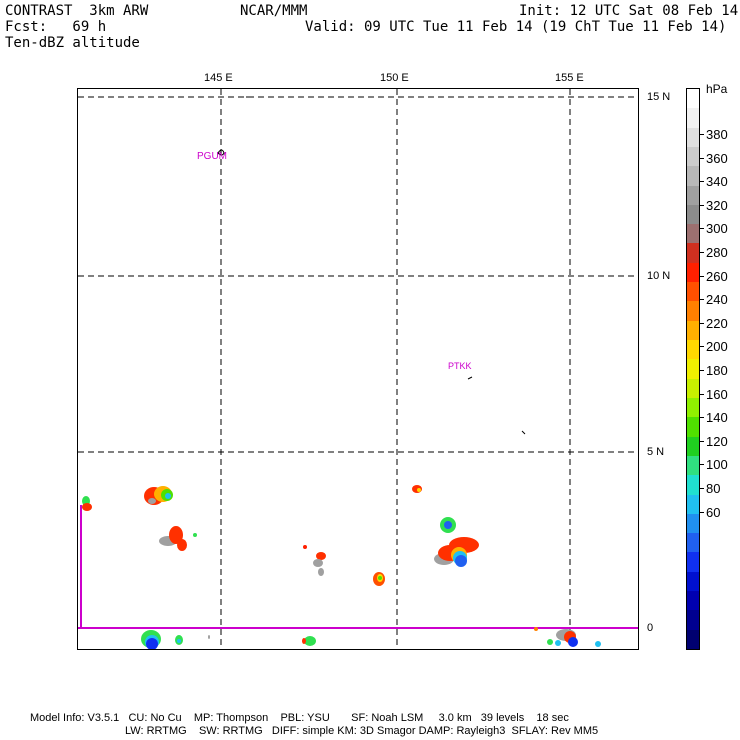 The width and height of the screenshot is (740, 740). I want to click on colorbar-label: 240, so click(717, 300).